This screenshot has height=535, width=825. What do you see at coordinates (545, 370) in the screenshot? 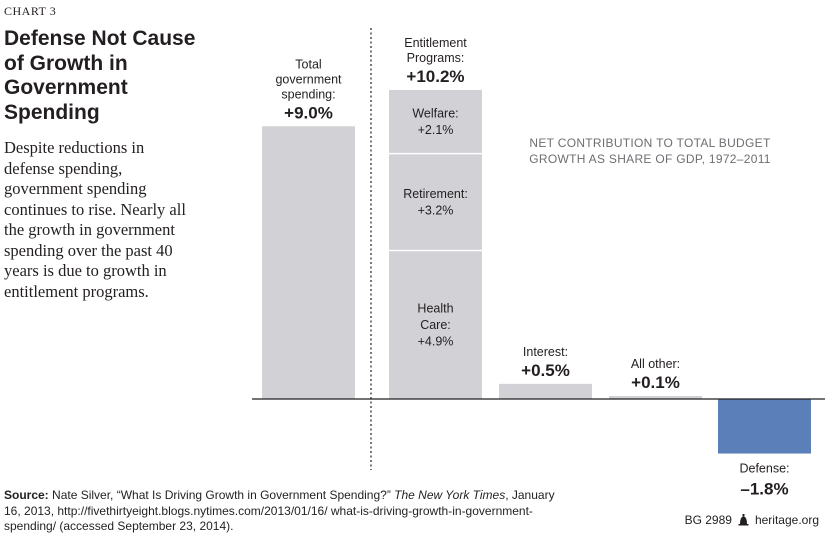
I see `bar-interest-value-label: +0.5%` at bounding box center [545, 370].